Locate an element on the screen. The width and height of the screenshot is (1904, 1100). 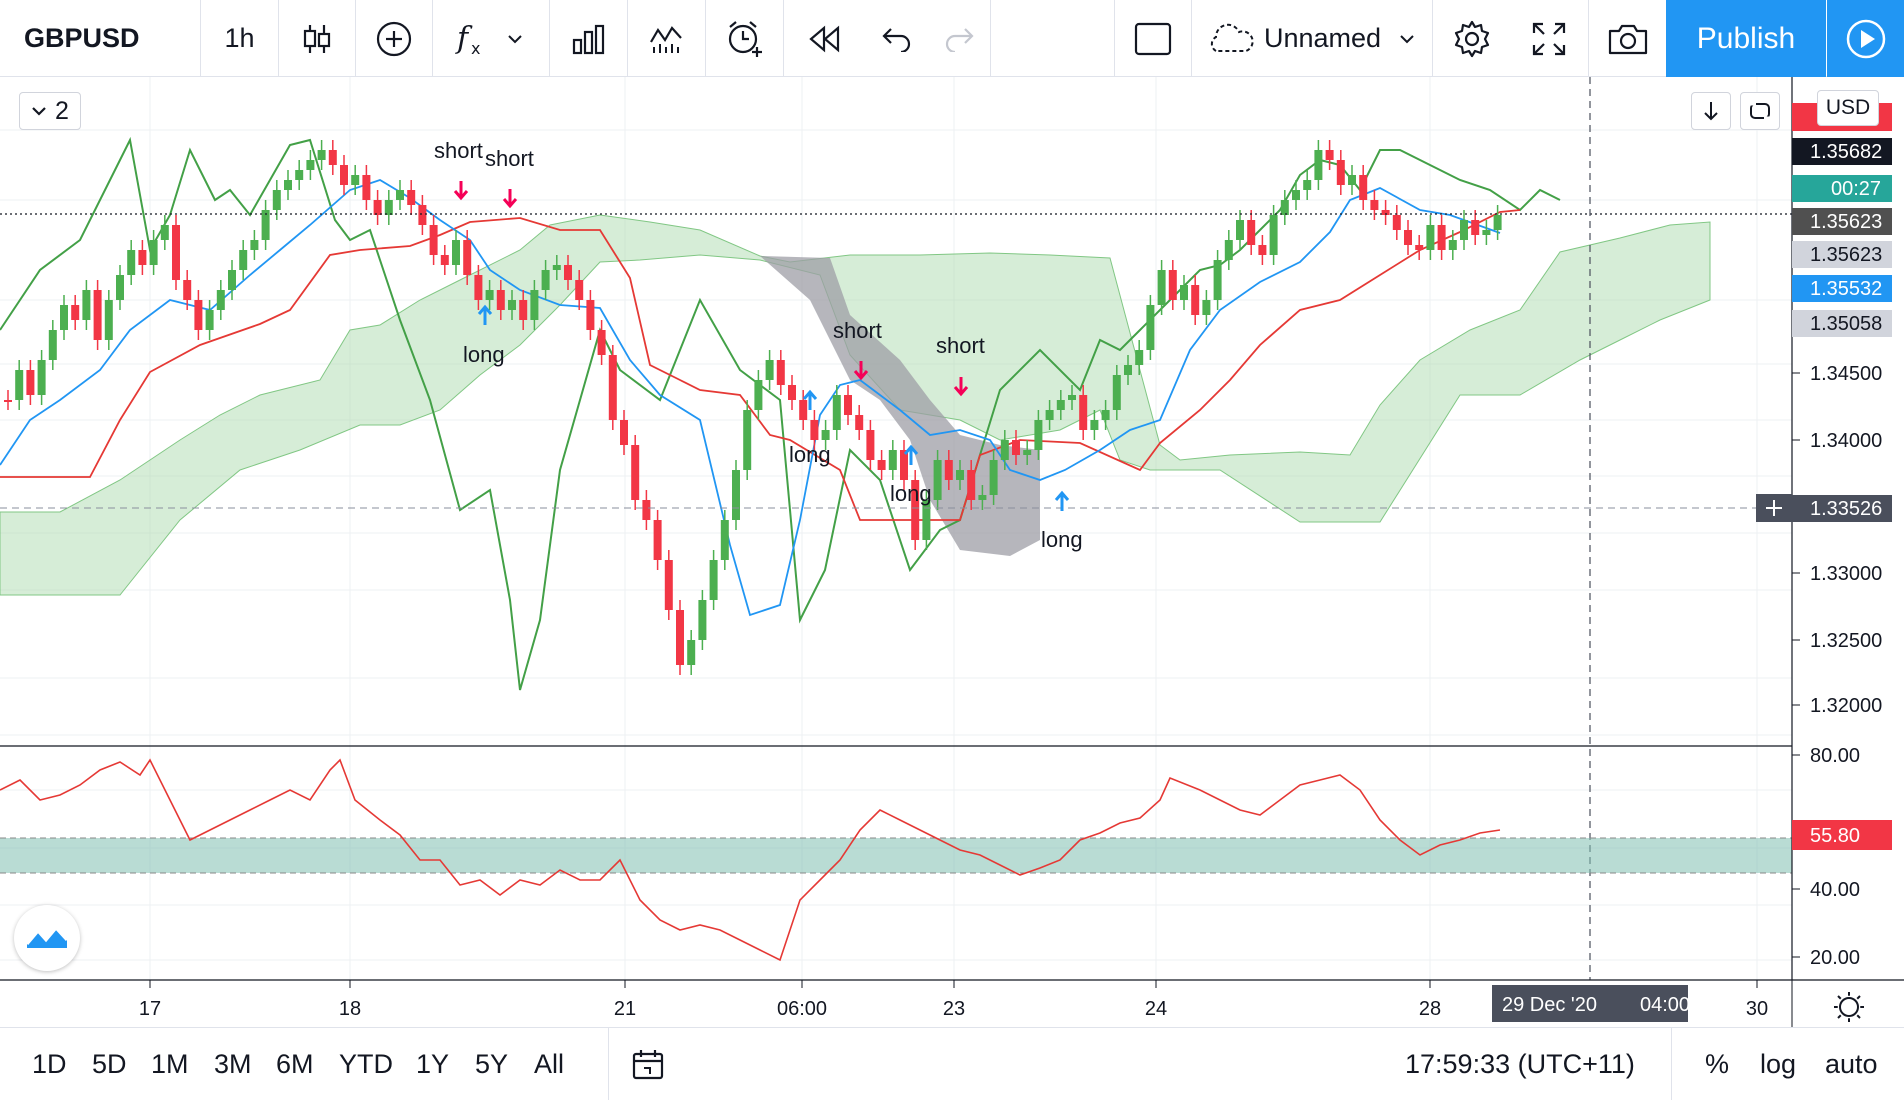
rsi-line is located at coordinates (750, 860).